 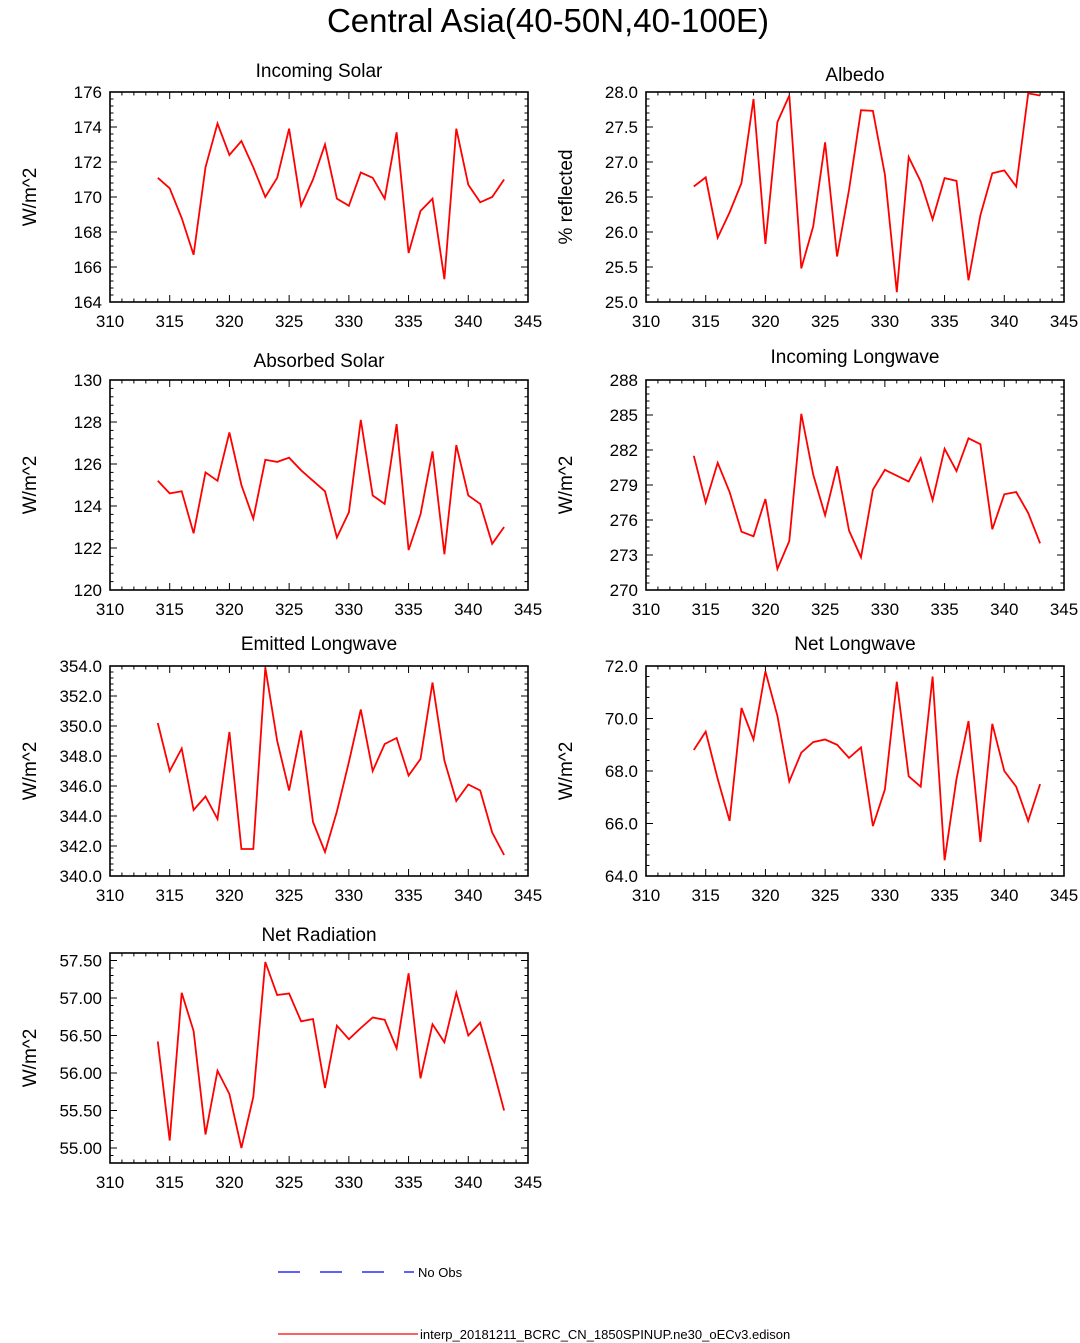 What do you see at coordinates (624, 485) in the screenshot?
I see `y-tick-label: 279` at bounding box center [624, 485].